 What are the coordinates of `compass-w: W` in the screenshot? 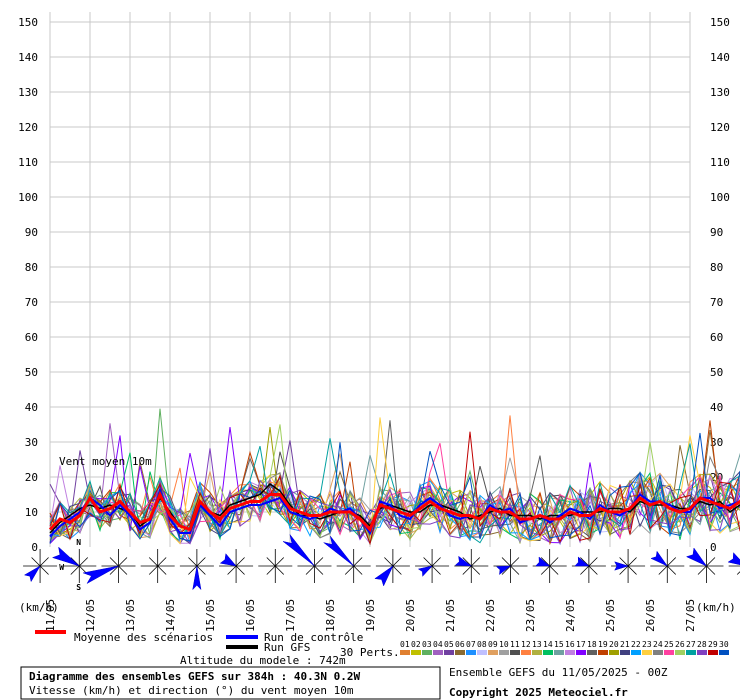 It's located at (61, 567).